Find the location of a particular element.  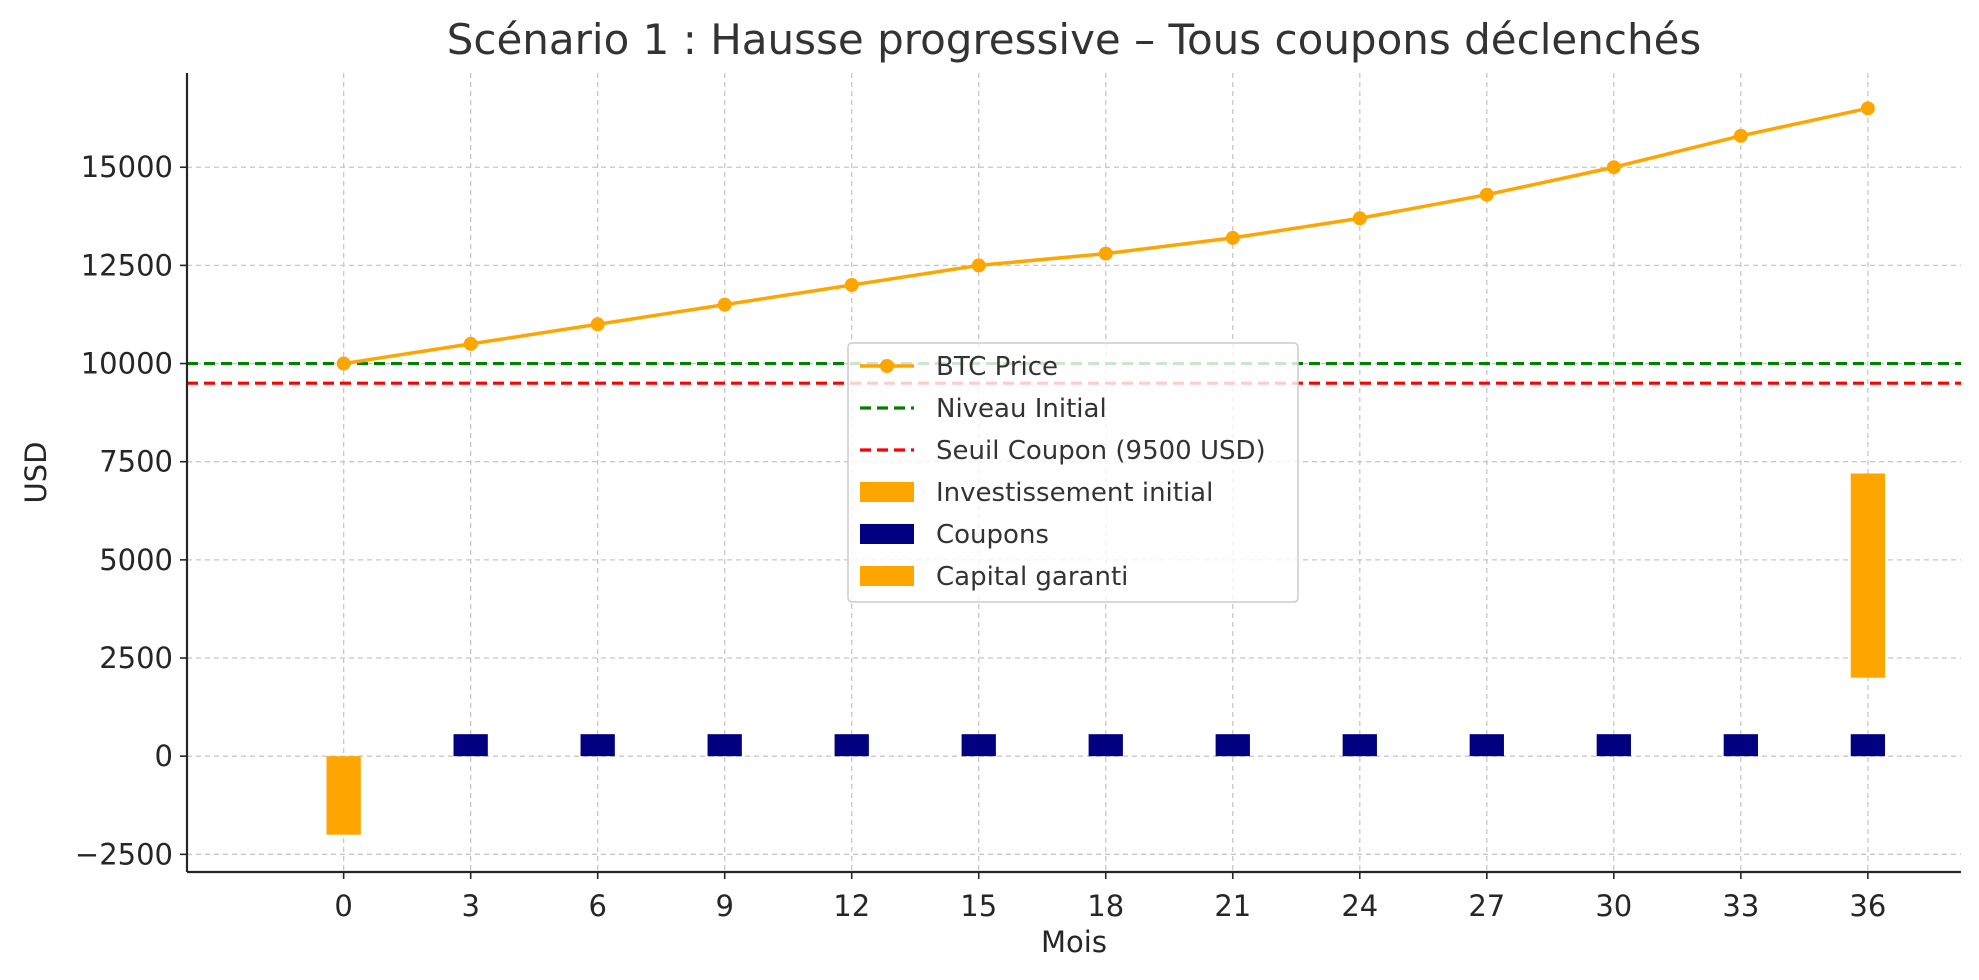

x-tick-label: 27 is located at coordinates (1486, 906).